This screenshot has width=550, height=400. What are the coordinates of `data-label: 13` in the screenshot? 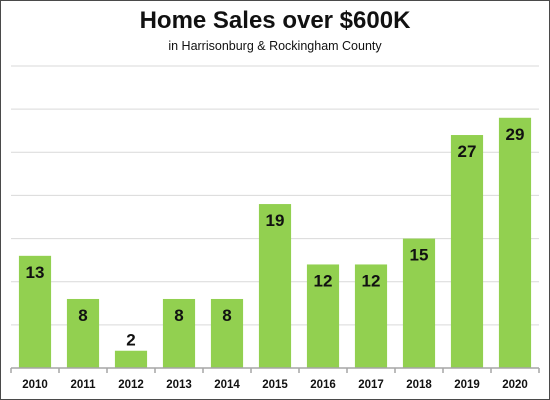 It's located at (35, 272).